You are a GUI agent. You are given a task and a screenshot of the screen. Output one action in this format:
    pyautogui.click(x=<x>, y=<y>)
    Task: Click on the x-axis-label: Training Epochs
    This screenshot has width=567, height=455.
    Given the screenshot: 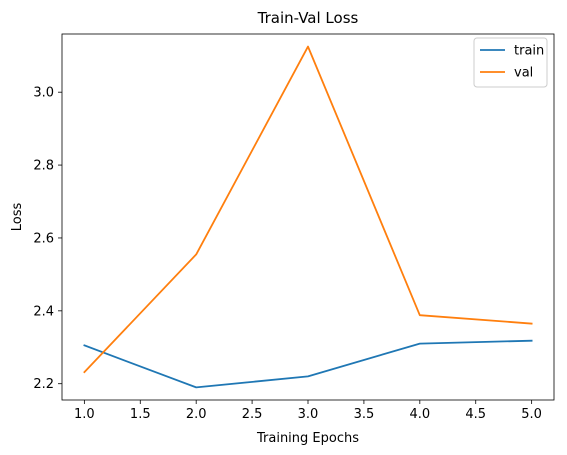 What is the action you would take?
    pyautogui.click(x=307, y=438)
    